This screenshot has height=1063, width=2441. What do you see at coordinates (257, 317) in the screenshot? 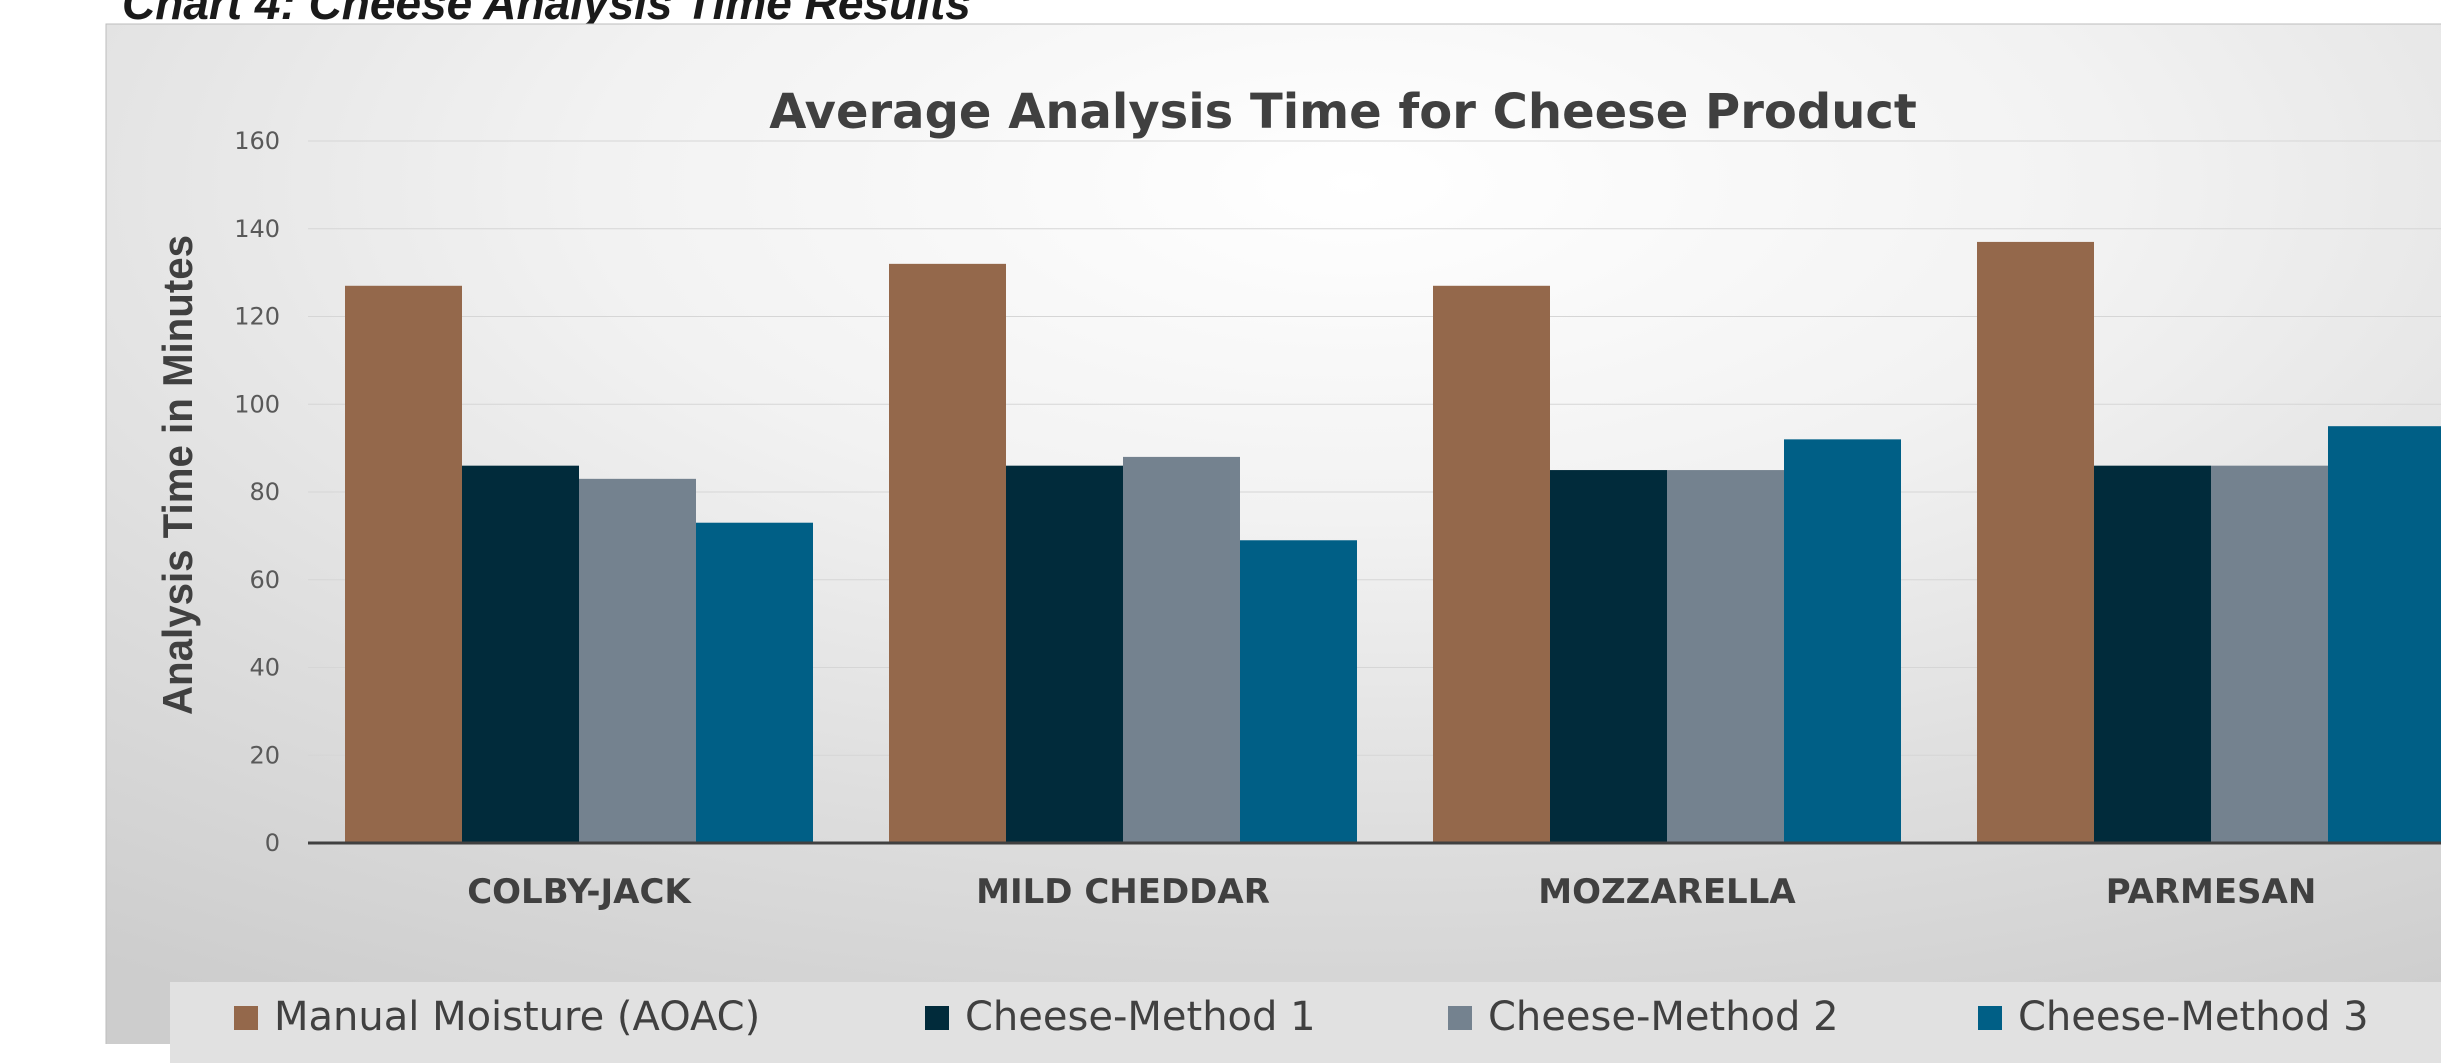
I see `y-tick-label: 120` at bounding box center [257, 317].